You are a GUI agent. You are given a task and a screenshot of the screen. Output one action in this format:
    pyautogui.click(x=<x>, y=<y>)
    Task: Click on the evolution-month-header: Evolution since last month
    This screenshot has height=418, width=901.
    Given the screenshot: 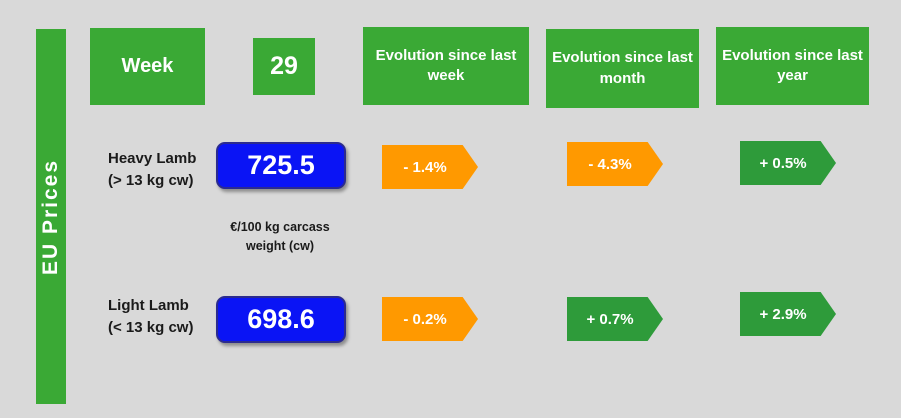 What is the action you would take?
    pyautogui.click(x=622, y=68)
    